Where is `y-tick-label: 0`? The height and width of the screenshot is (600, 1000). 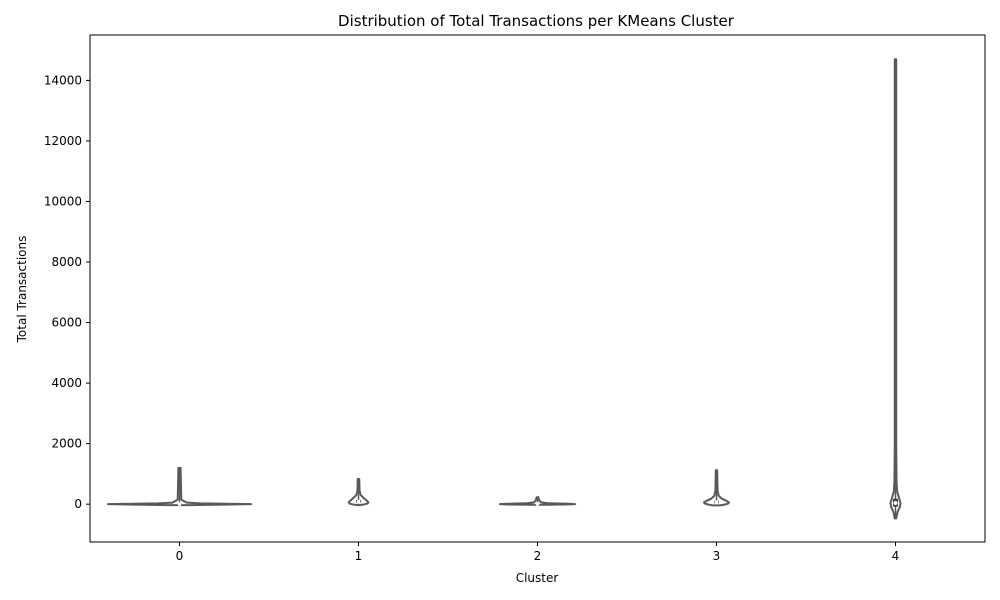
y-tick-label: 0 is located at coordinates (78, 504).